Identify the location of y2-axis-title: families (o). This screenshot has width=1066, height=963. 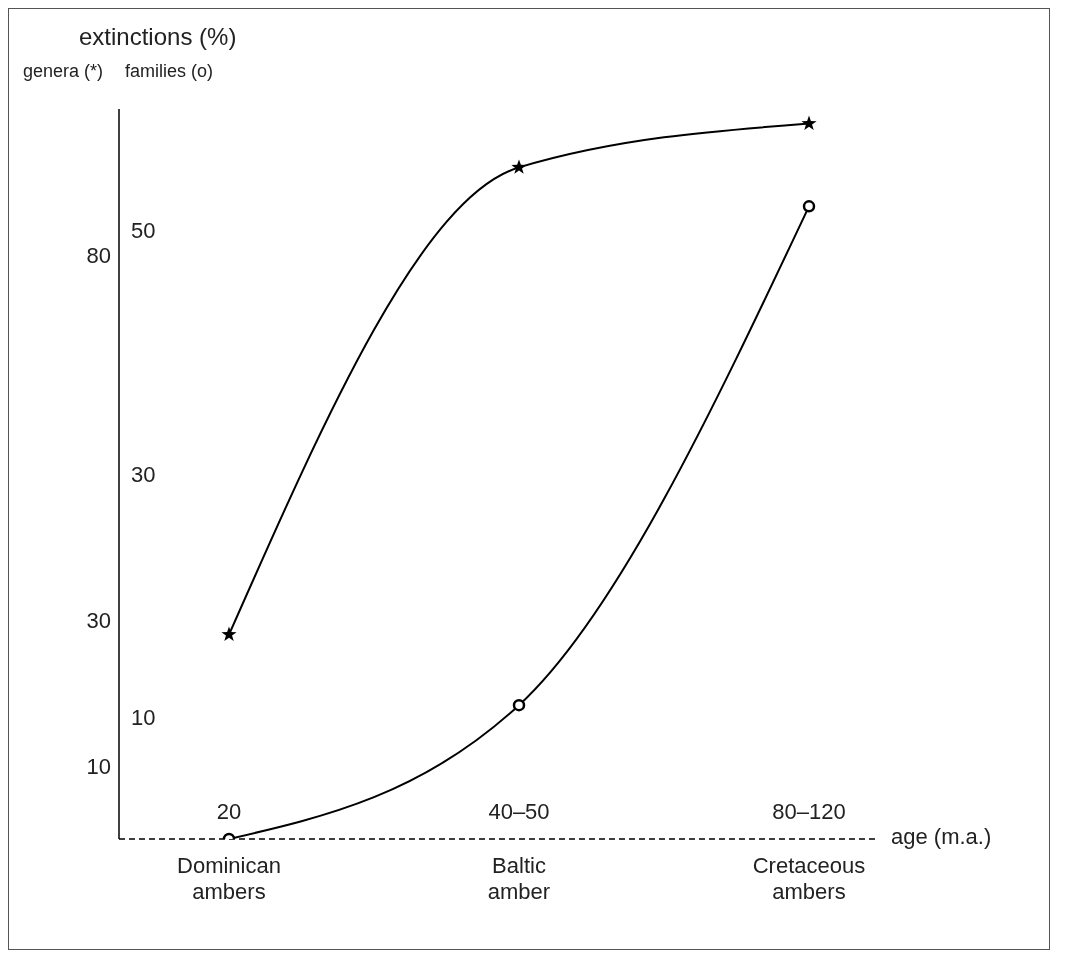
(169, 71).